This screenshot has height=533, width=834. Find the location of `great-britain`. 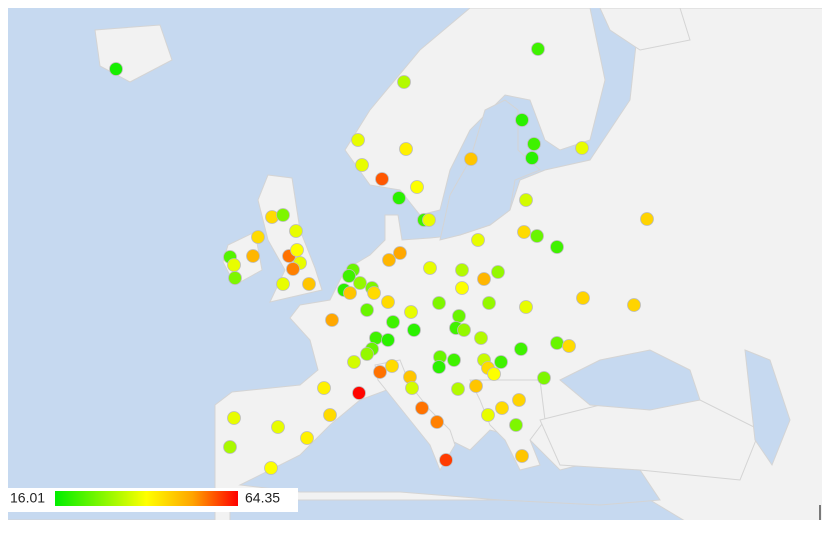

great-britain is located at coordinates (290, 238).